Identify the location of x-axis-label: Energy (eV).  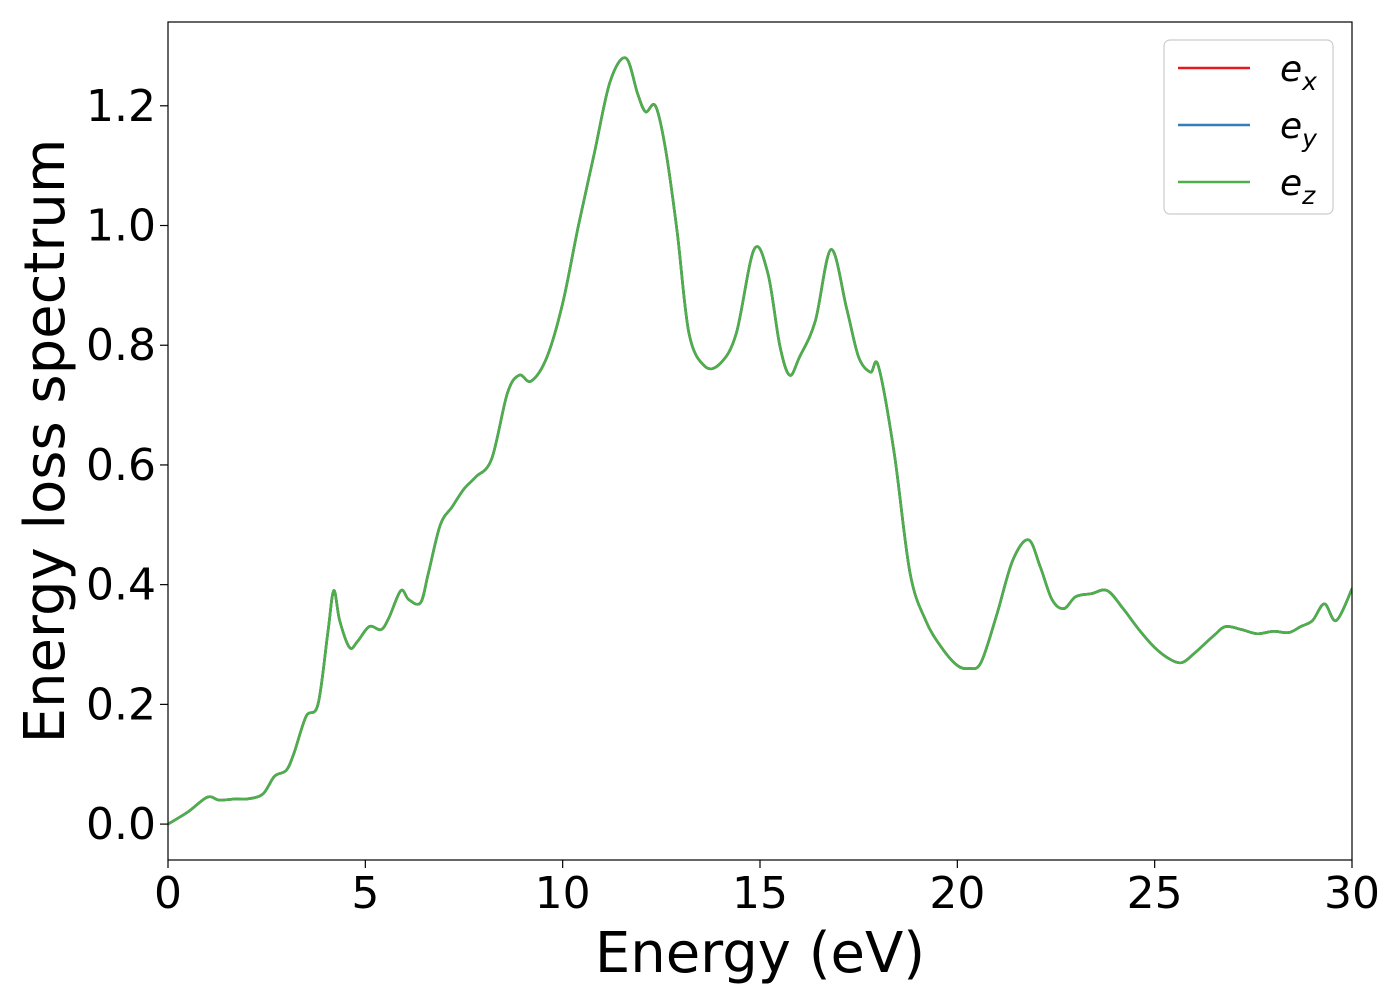
(760, 953).